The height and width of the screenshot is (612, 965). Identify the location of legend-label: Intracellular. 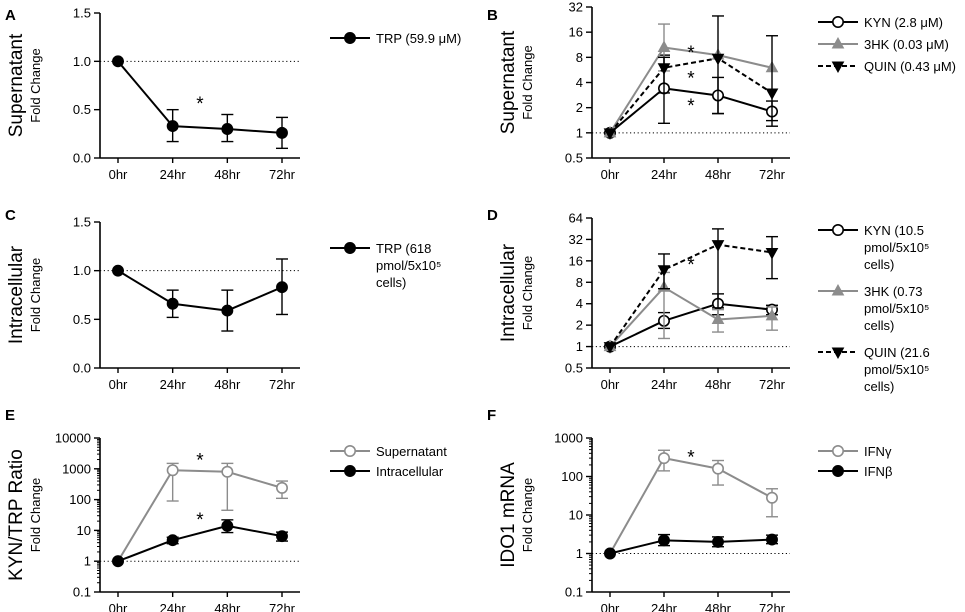
(410, 471).